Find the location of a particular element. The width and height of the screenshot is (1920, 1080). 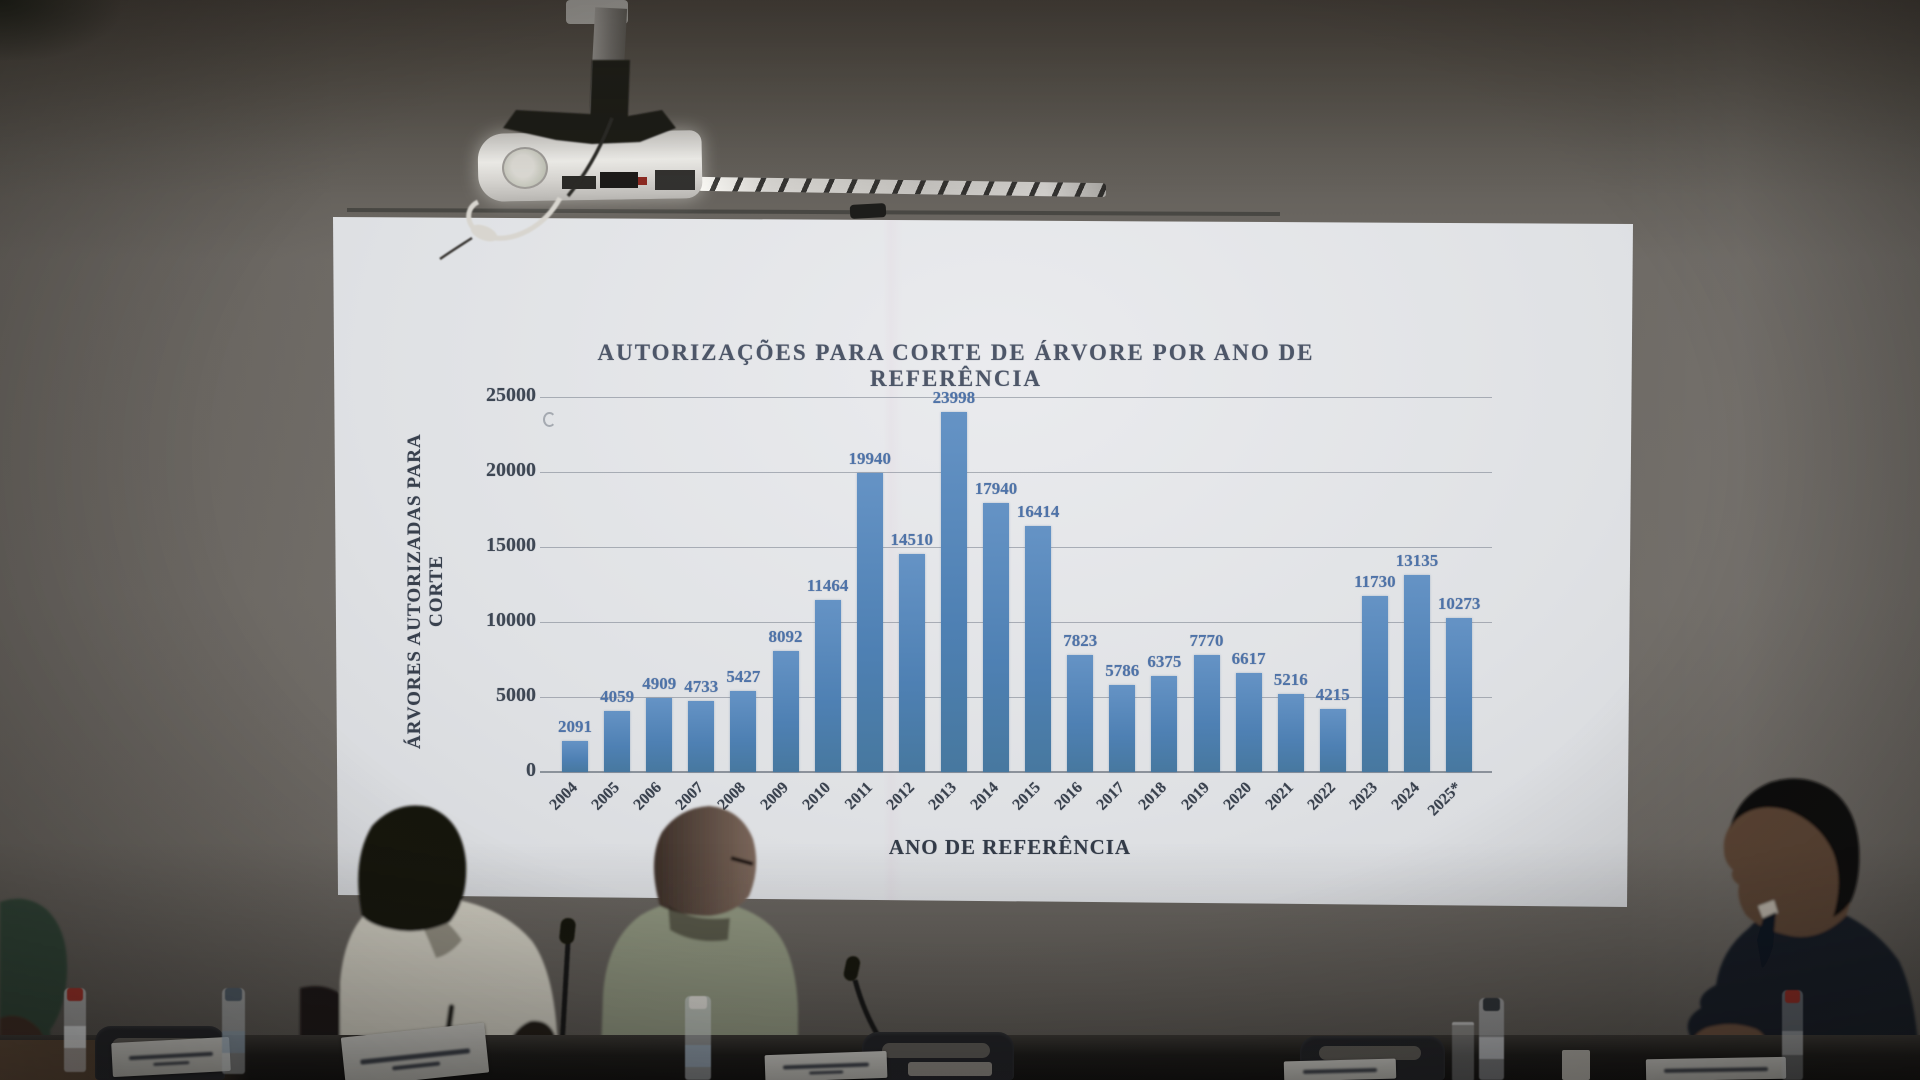

white-box is located at coordinates (1576, 1065).